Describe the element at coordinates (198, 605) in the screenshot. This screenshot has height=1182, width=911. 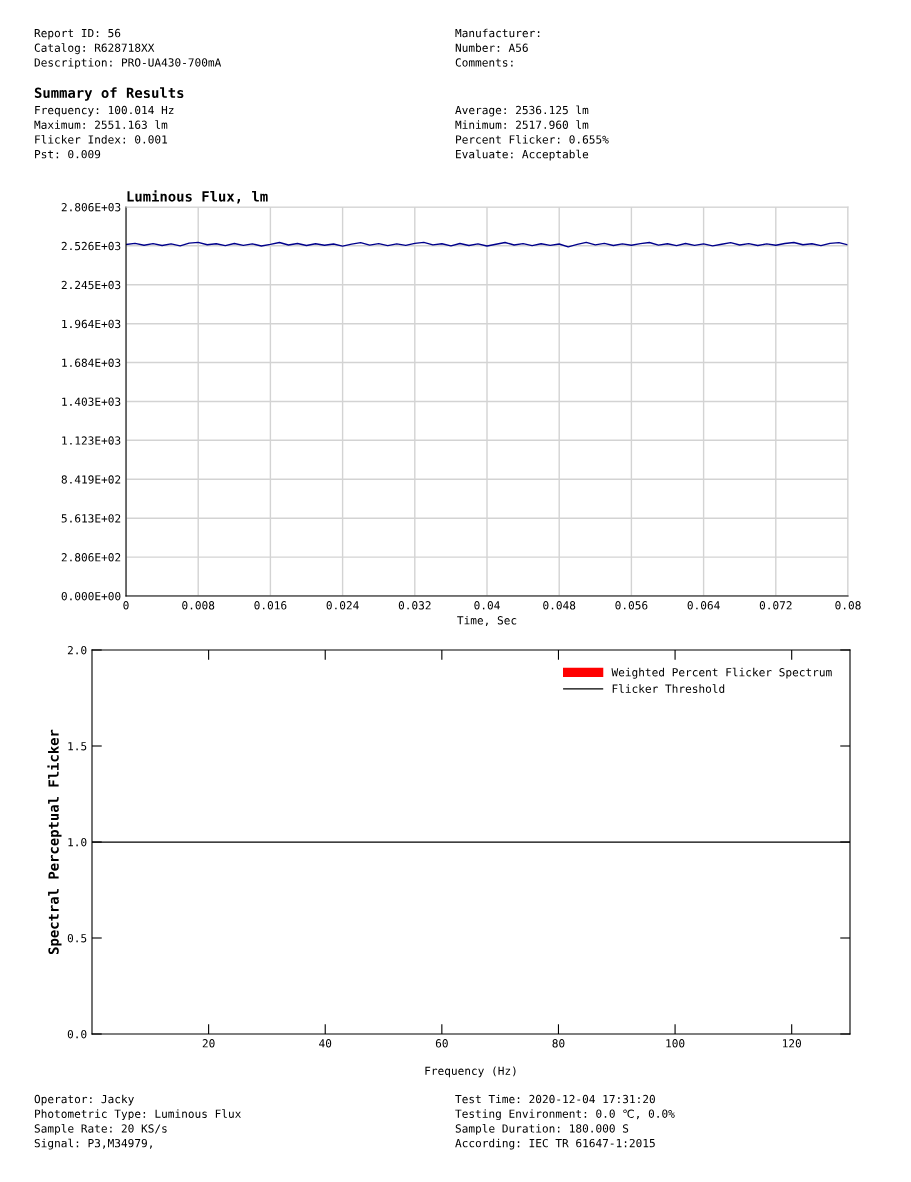
I see `x-tick-label: 0.008` at that location.